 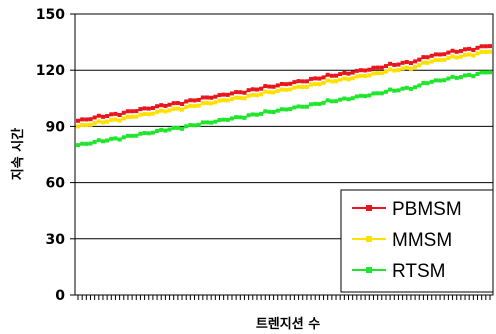 What do you see at coordinates (56, 127) in the screenshot?
I see `y-tick-label: 90` at bounding box center [56, 127].